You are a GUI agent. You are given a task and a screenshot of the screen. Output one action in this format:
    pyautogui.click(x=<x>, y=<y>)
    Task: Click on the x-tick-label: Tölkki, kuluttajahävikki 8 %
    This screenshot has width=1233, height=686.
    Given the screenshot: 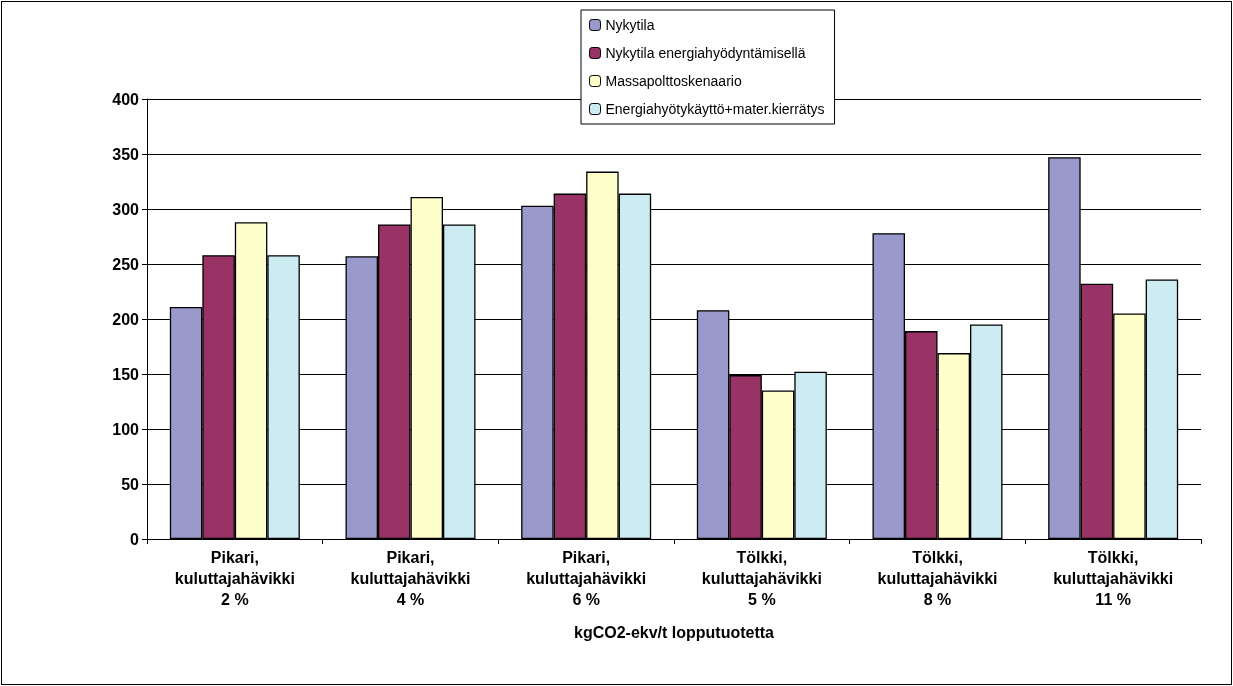 What is the action you would take?
    pyautogui.click(x=937, y=578)
    